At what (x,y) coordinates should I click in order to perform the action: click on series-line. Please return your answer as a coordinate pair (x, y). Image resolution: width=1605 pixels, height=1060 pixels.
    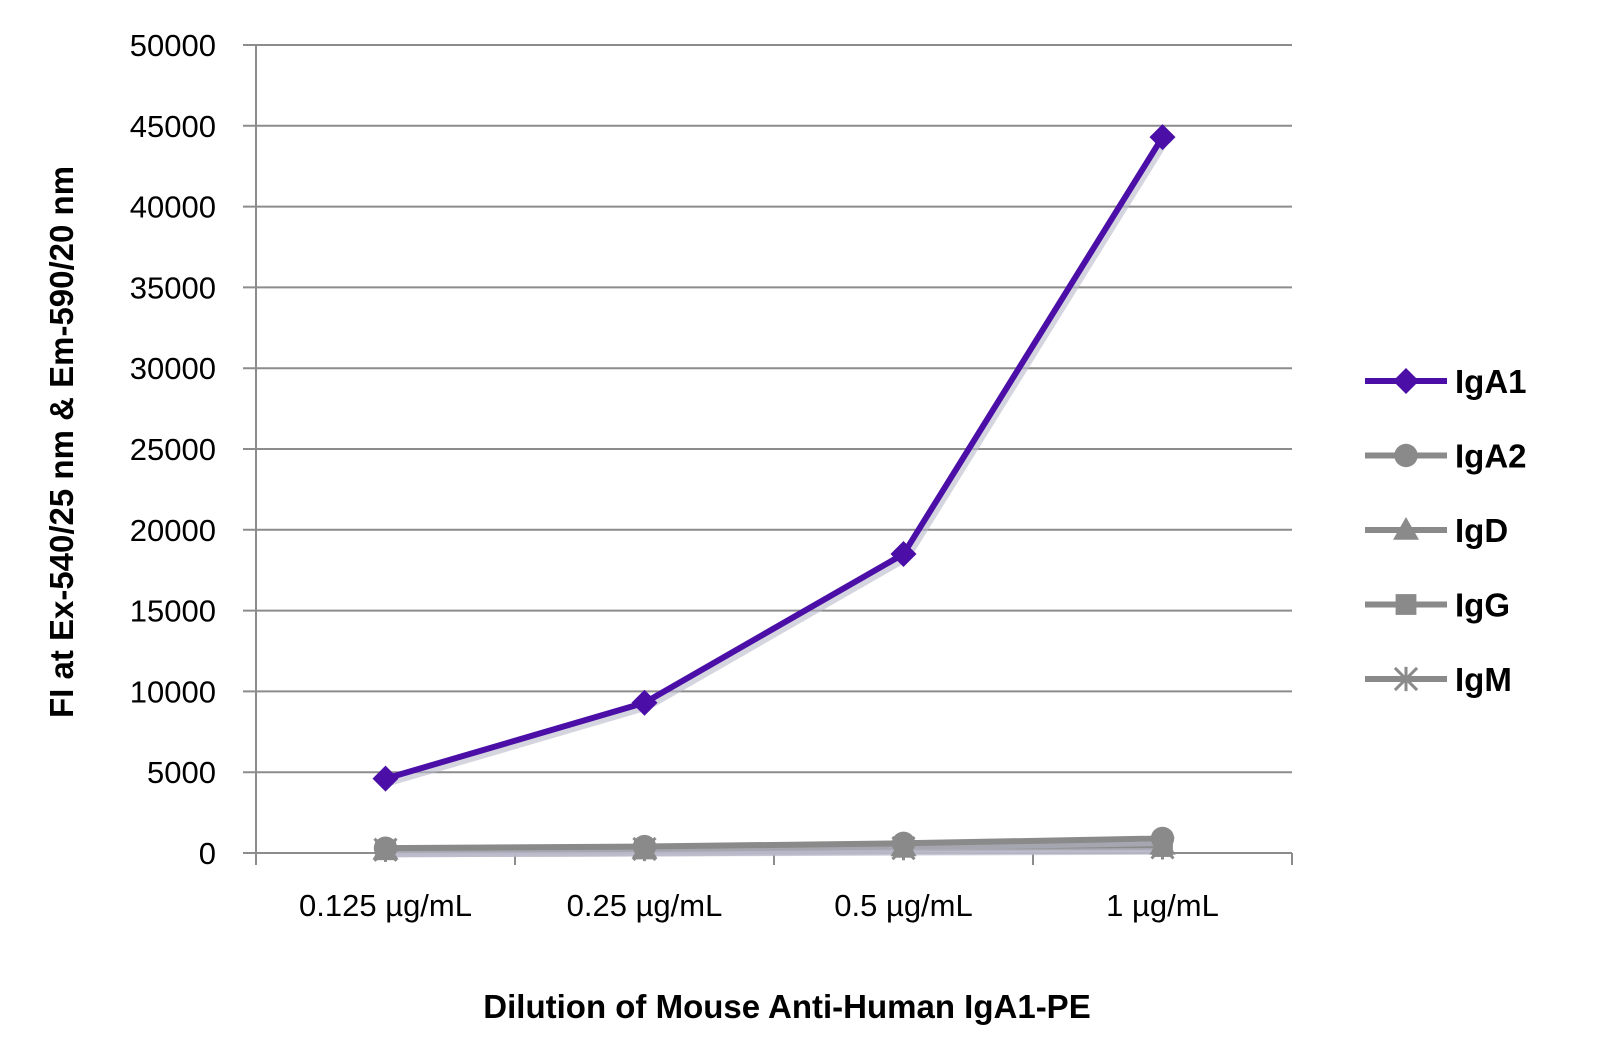
    Looking at the image, I should click on (774, 843).